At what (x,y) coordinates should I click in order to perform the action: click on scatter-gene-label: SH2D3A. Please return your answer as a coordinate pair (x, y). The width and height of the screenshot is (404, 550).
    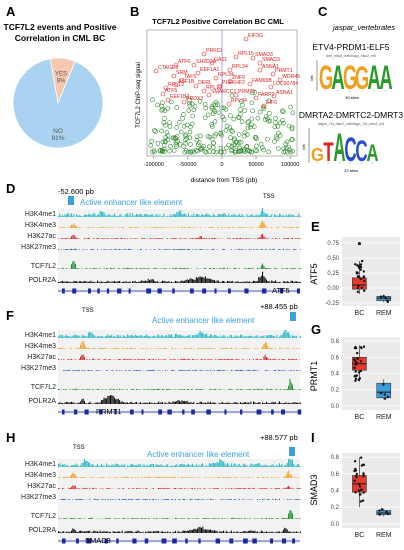
    Looking at the image, I should click on (206, 62).